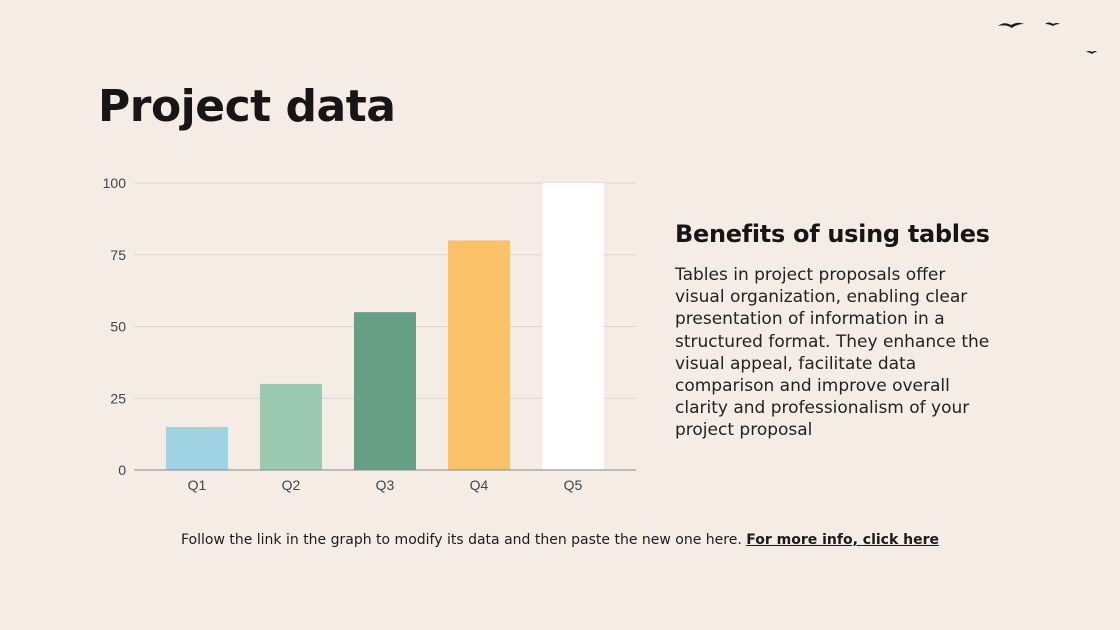 Image resolution: width=1120 pixels, height=630 pixels. Describe the element at coordinates (118, 398) in the screenshot. I see `y-tick-label: 25` at that location.